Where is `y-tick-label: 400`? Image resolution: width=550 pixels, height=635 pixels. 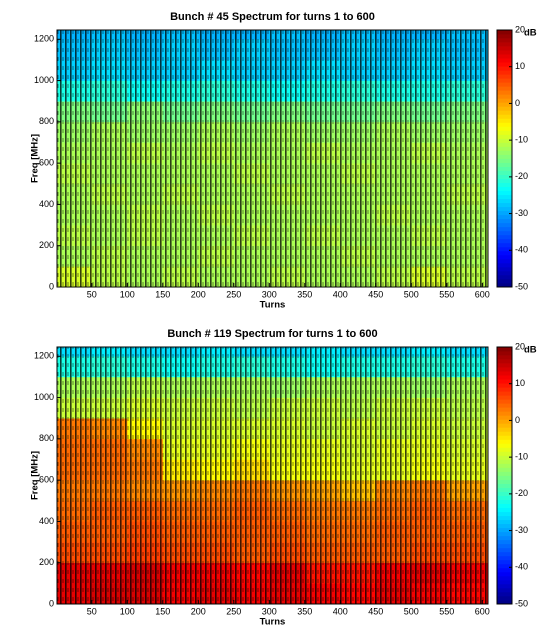
y-tick-label: 400 is located at coordinates (46, 521).